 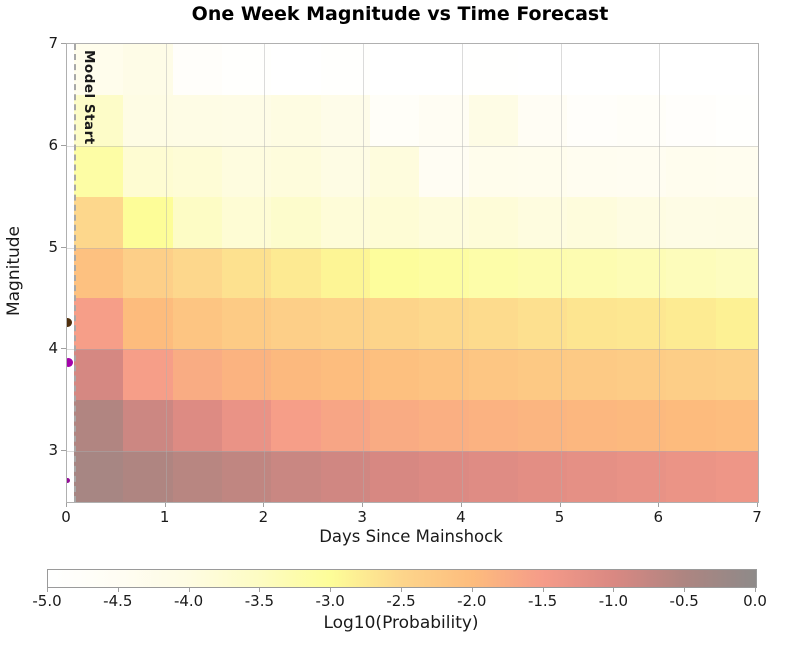 I want to click on colorbar-tick-label: -5.0, so click(x=47, y=601).